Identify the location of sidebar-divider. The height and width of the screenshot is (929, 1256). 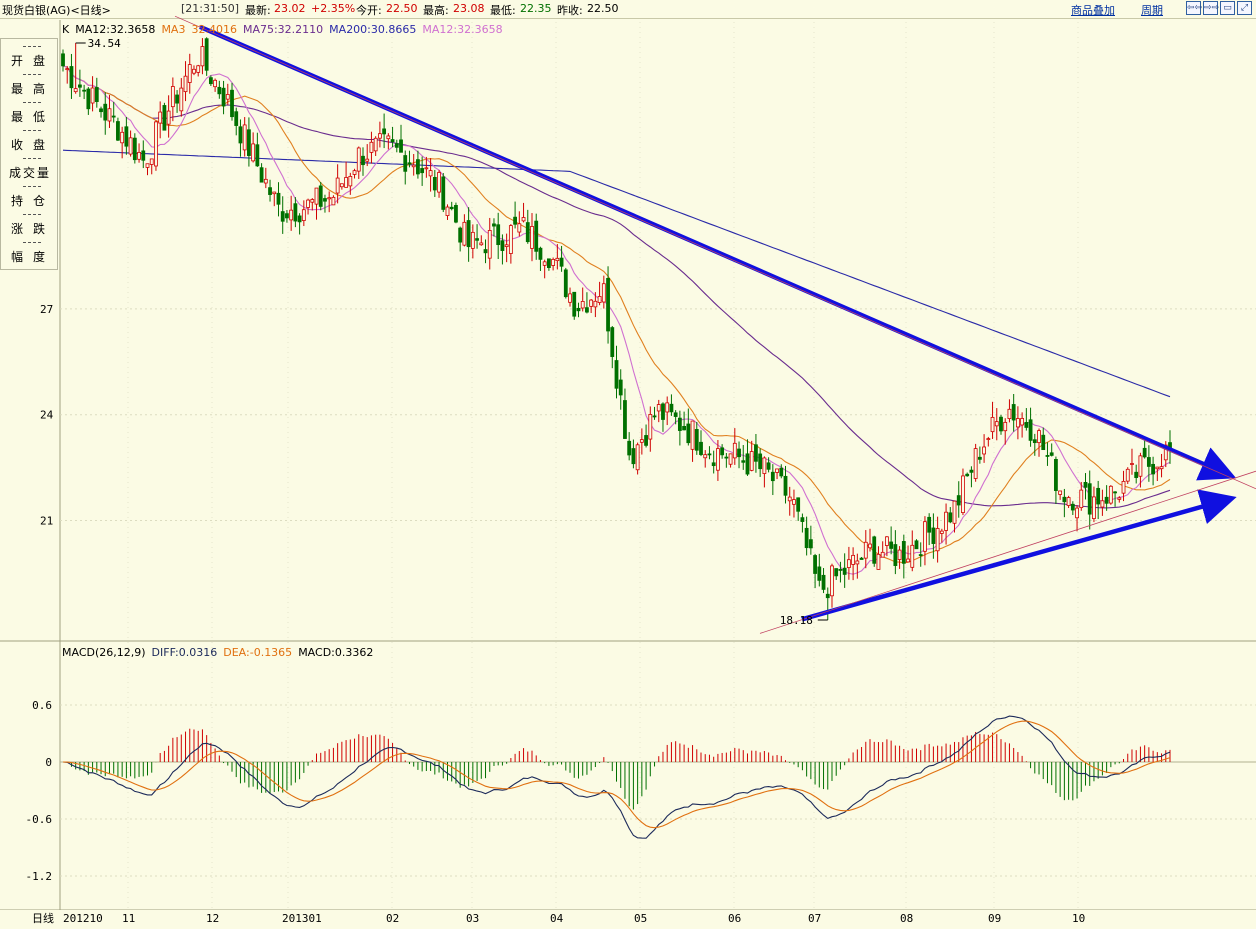
(32, 46).